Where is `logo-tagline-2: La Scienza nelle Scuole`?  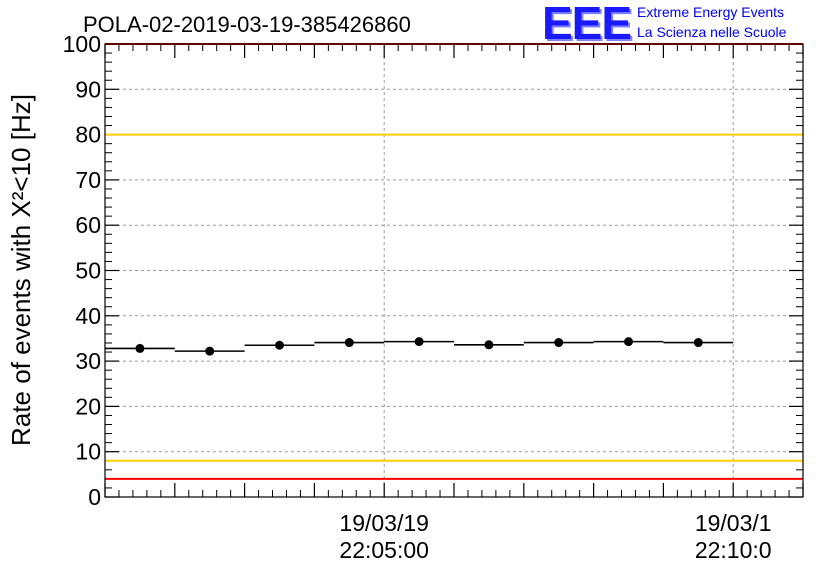
logo-tagline-2: La Scienza nelle Scuole is located at coordinates (712, 32).